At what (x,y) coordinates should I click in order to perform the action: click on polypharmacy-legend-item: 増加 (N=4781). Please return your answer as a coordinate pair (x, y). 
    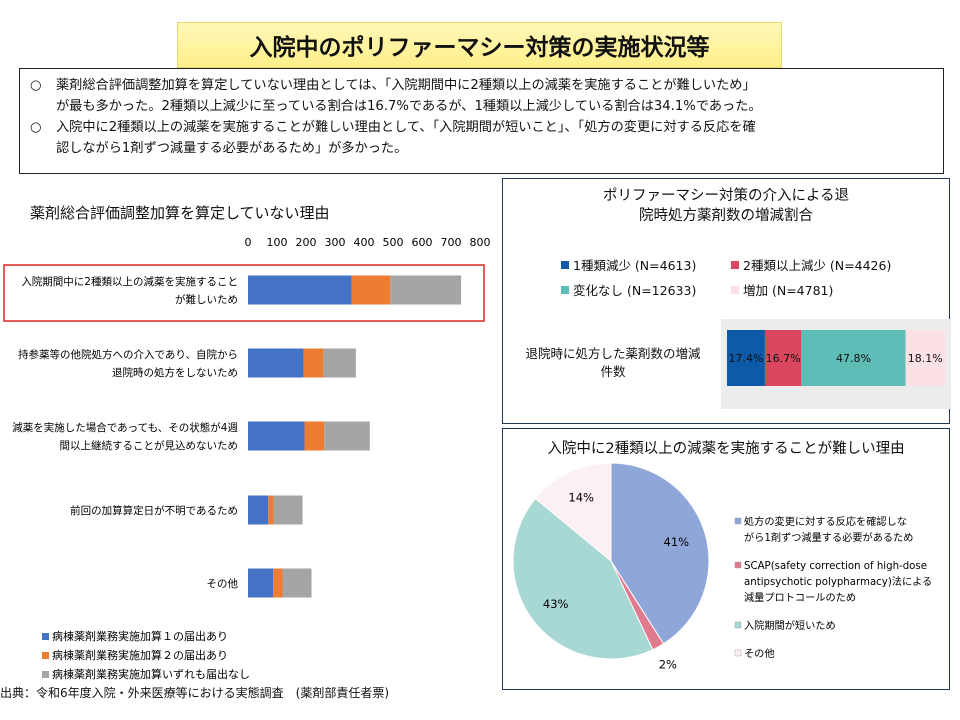
    Looking at the image, I should click on (782, 289).